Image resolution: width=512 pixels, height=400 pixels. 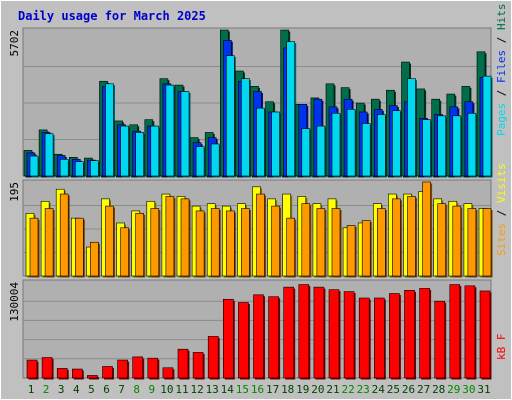 What do you see at coordinates (272, 389) in the screenshot?
I see `day-label: 17` at bounding box center [272, 389].